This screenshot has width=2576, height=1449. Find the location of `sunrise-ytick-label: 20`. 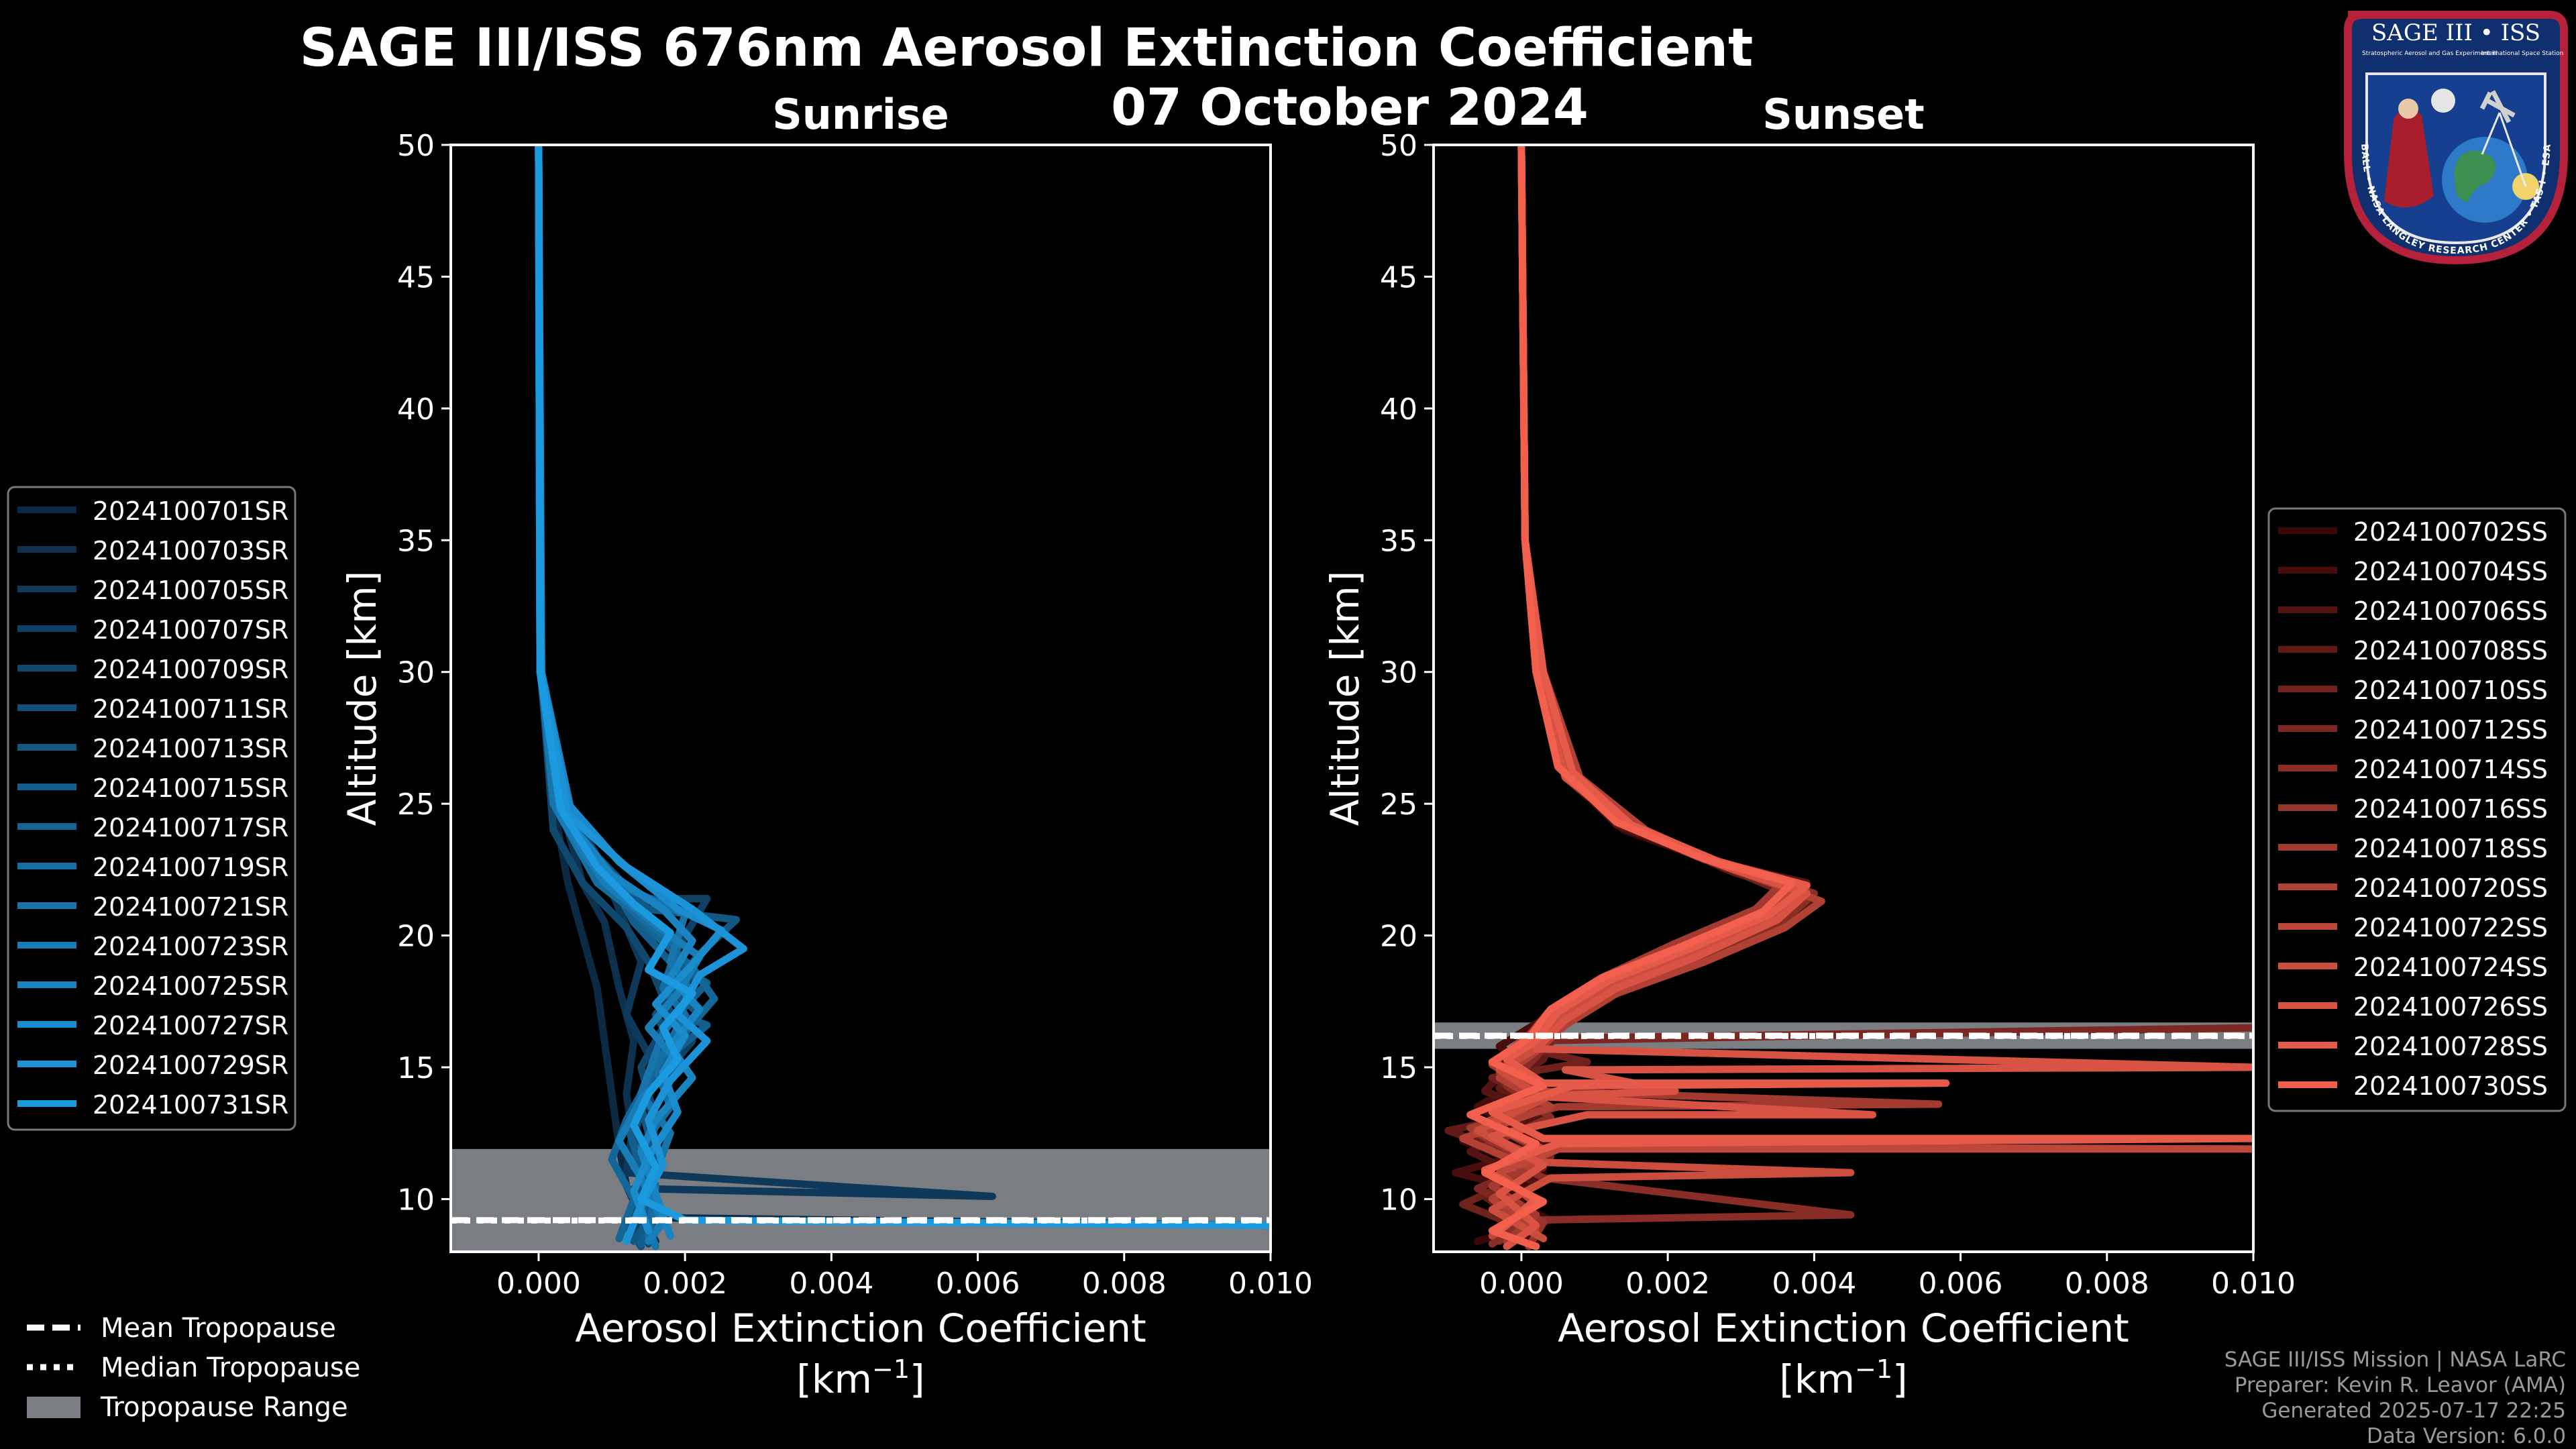

sunrise-ytick-label: 20 is located at coordinates (416, 937).